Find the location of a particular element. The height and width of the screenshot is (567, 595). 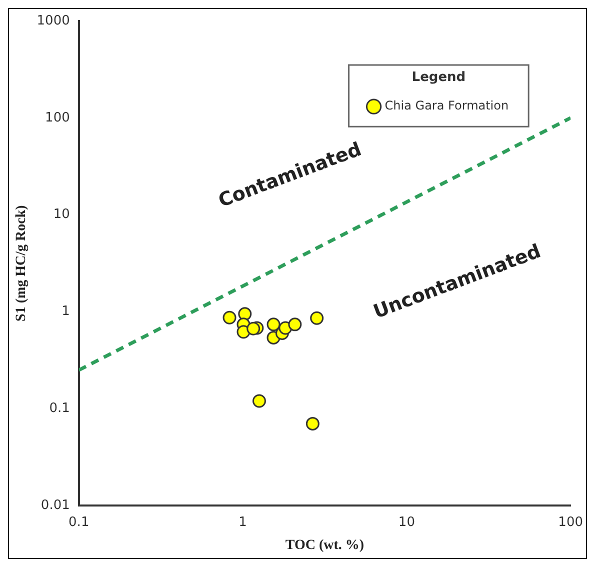

x-tick-label: 100 is located at coordinates (571, 522).